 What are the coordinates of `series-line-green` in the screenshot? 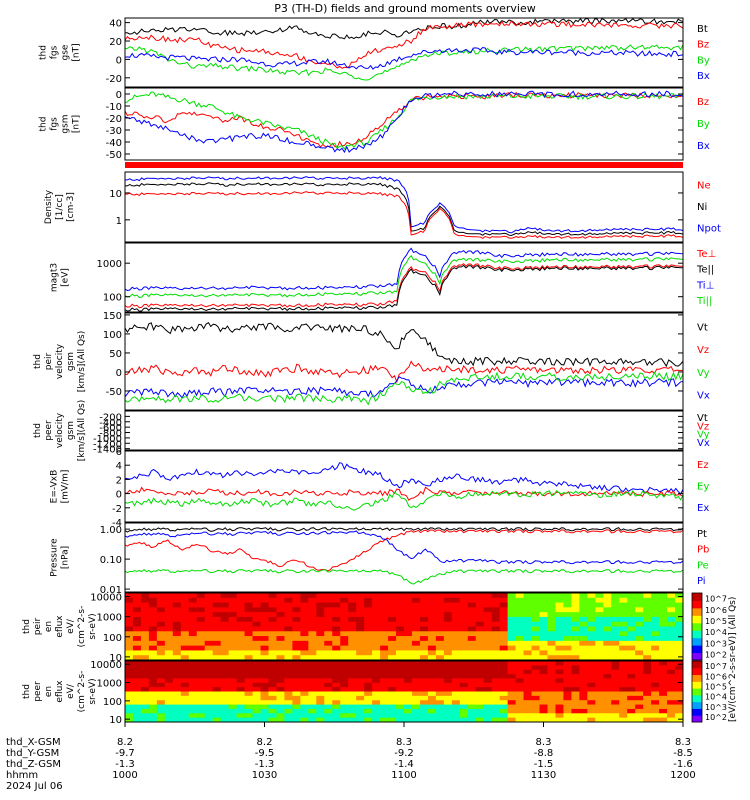 It's located at (404, 120).